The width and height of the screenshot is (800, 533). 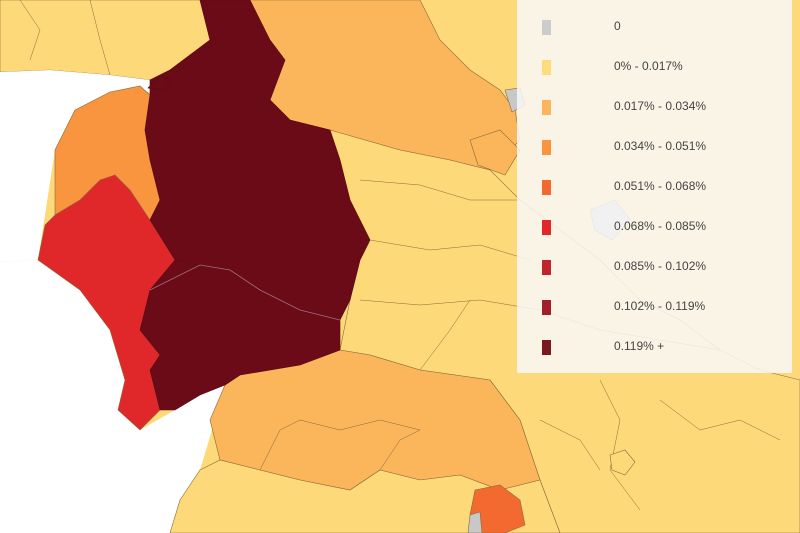 I want to click on sea-area, so click(x=75, y=166).